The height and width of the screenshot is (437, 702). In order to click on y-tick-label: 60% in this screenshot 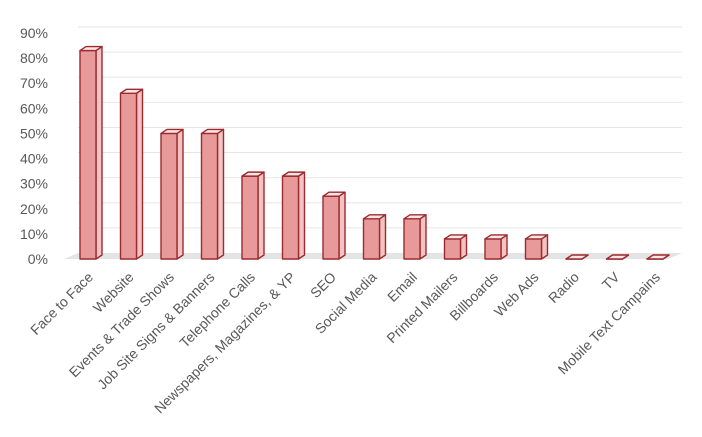, I will do `click(34, 108)`.